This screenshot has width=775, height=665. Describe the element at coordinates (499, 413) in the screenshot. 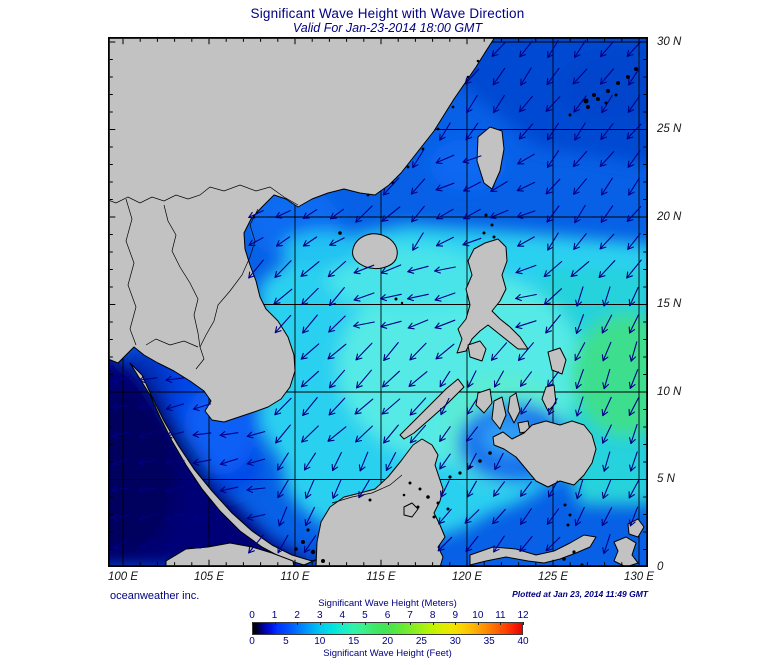

I see `negros` at that location.